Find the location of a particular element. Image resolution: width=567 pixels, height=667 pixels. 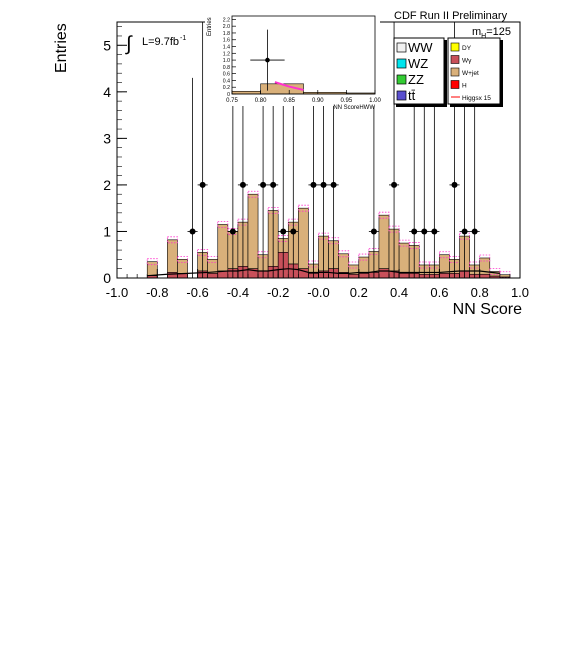

x-tick-label: 0.2 is located at coordinates (359, 292).